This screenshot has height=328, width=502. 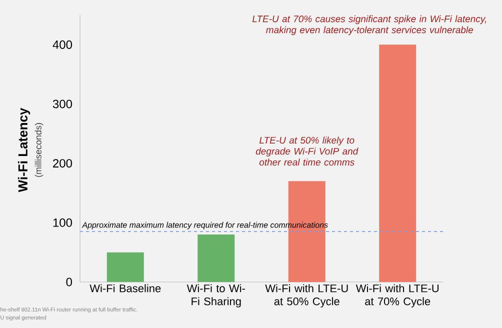 I want to click on y-tick-label: 400, so click(x=62, y=44).